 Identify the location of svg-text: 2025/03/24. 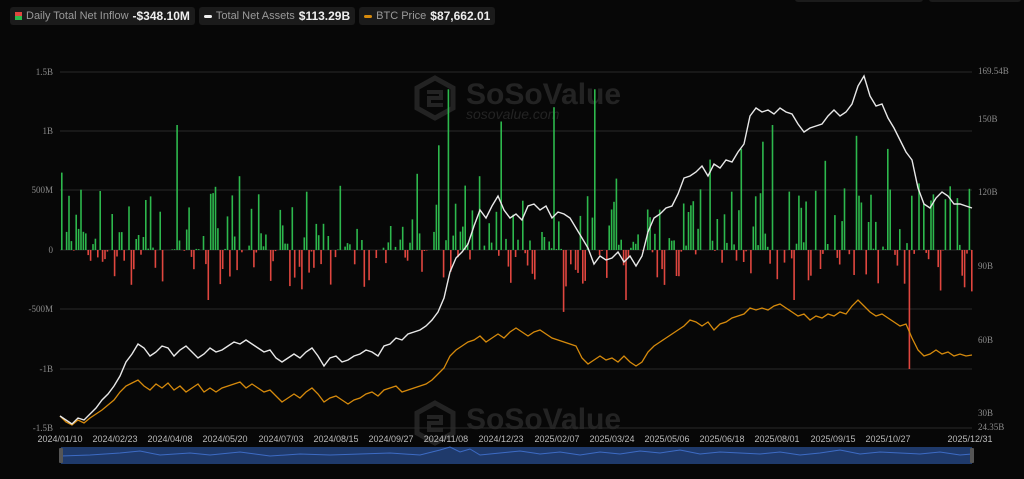
(611, 439).